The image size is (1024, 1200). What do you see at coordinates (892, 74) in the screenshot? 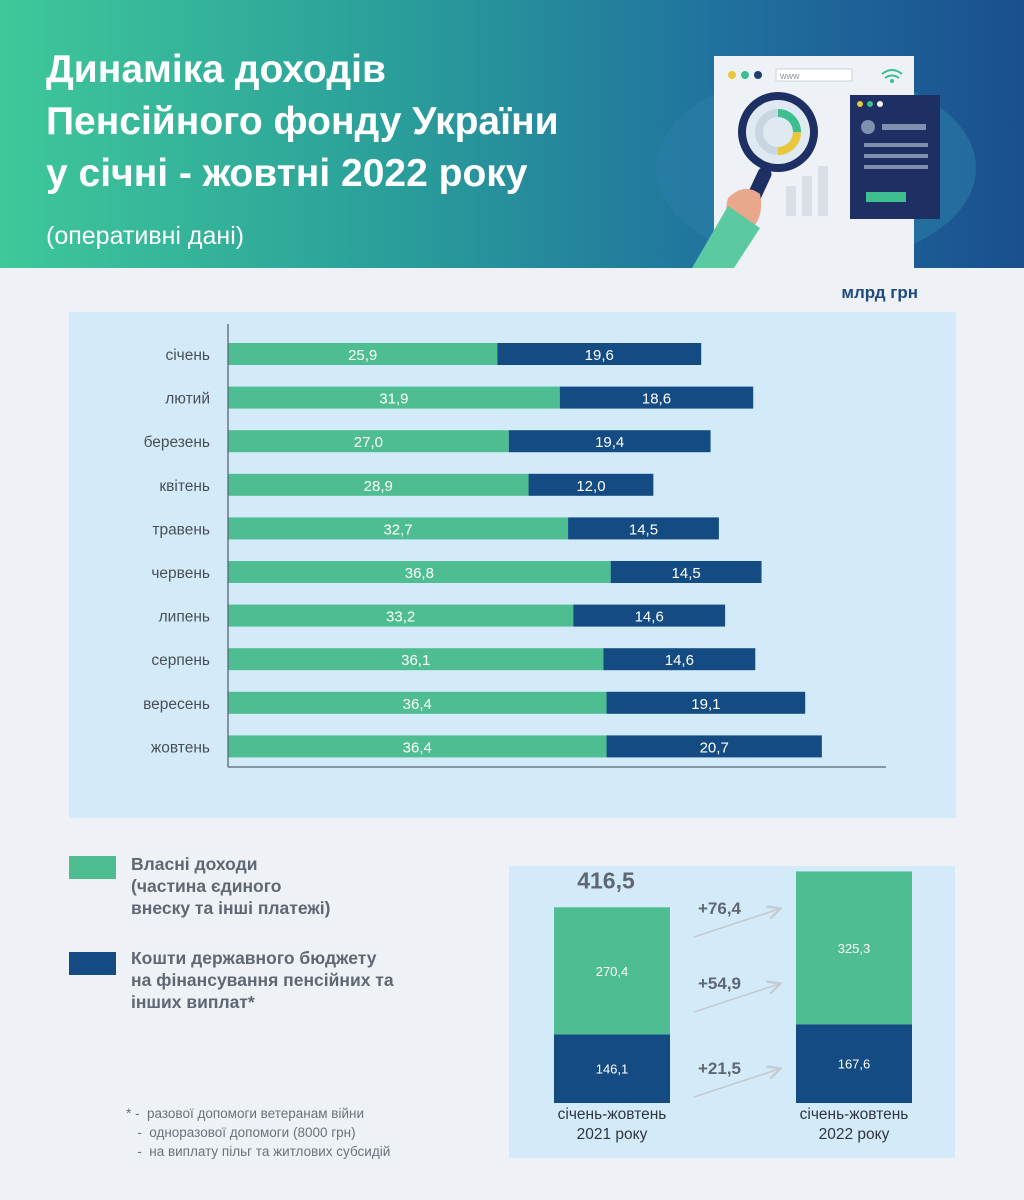
I see `wifi-icon` at bounding box center [892, 74].